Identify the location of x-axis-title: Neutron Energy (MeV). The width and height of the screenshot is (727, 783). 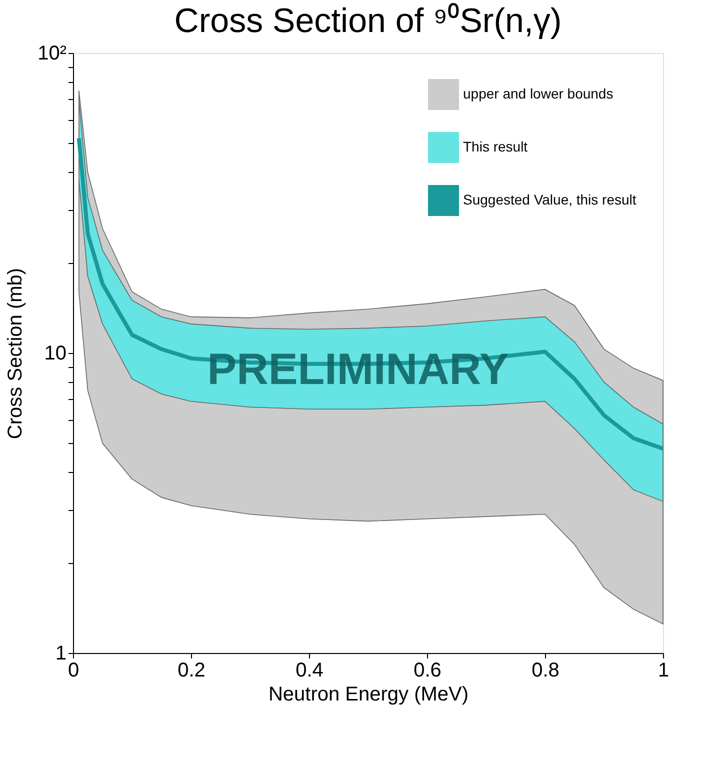
(368, 695).